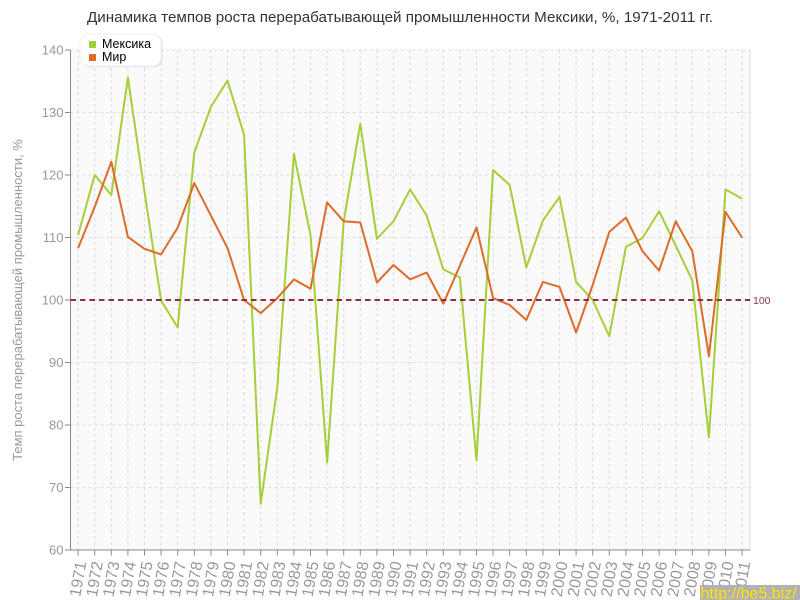  Describe the element at coordinates (510, 579) in the screenshot. I see `svg-text: 1997` at that location.